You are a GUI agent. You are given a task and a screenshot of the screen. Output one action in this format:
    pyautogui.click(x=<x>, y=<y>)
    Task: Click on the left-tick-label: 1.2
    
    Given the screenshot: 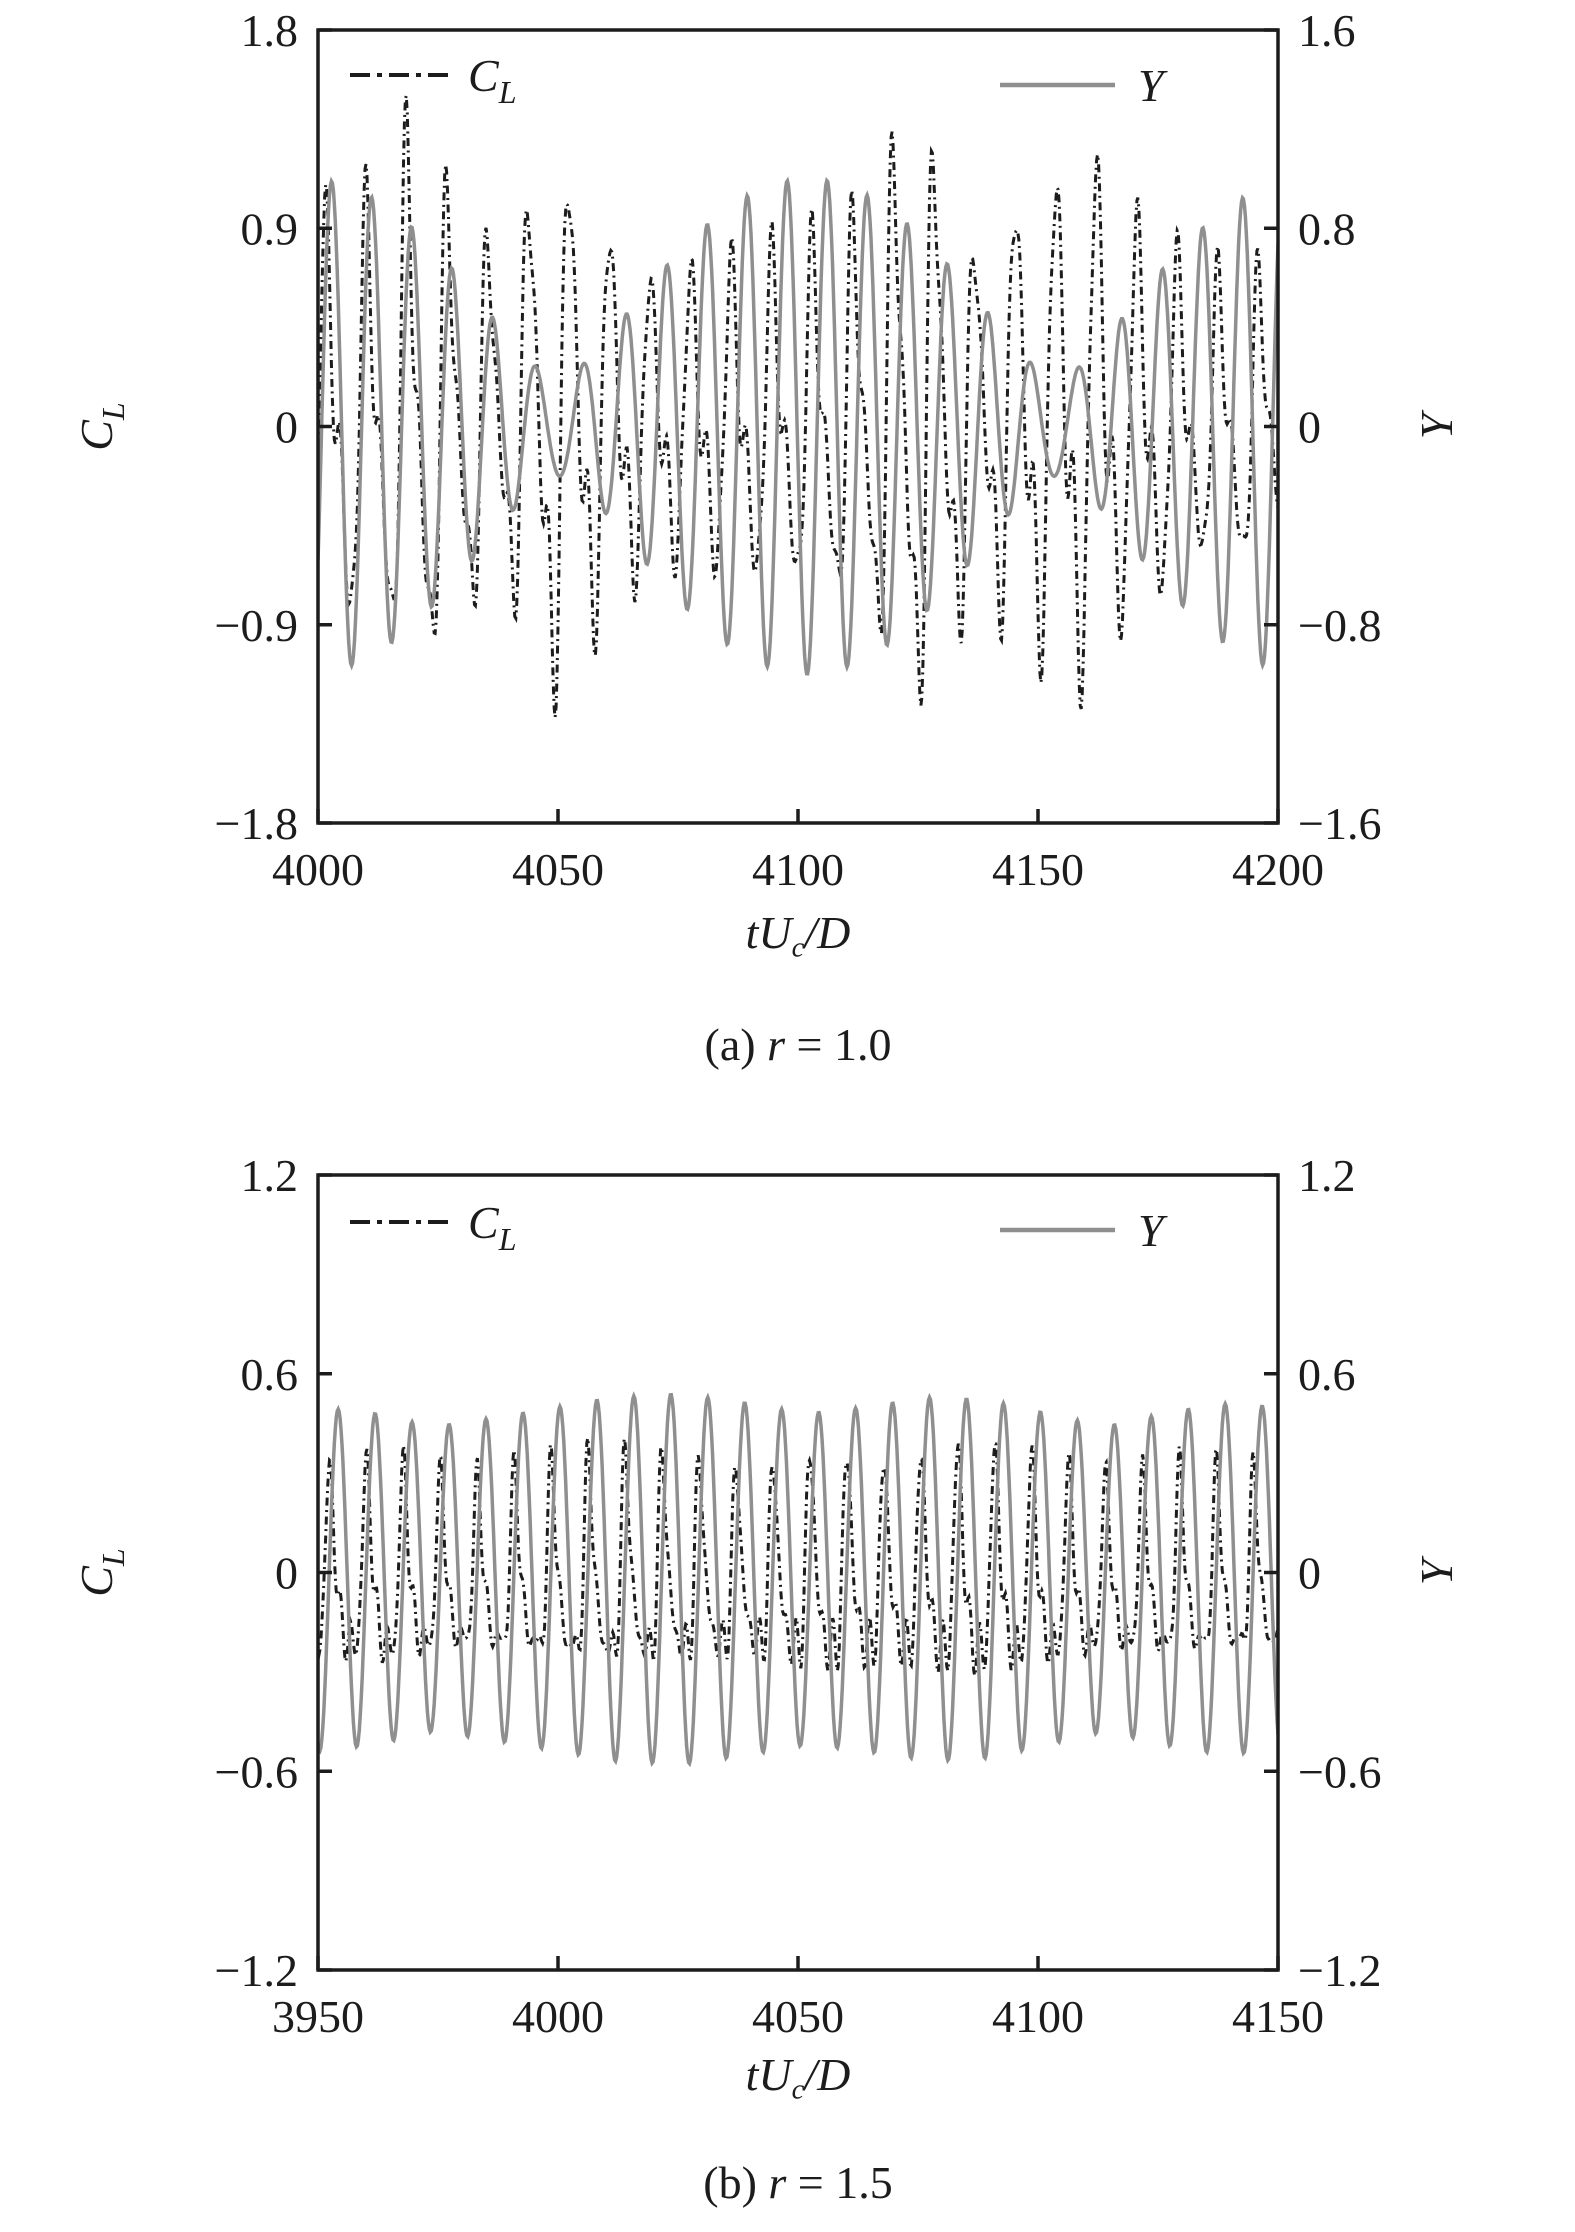 What is the action you would take?
    pyautogui.click(x=270, y=1175)
    